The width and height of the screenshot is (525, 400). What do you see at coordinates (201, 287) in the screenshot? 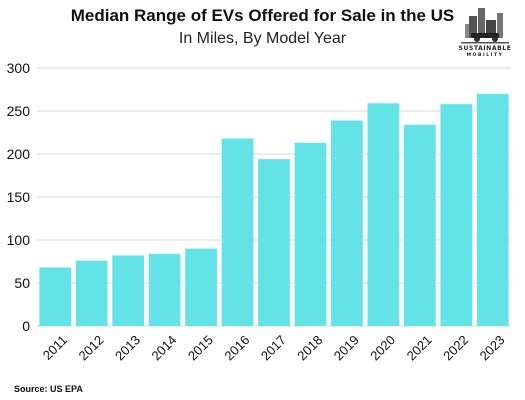
I see `bar-2015` at bounding box center [201, 287].